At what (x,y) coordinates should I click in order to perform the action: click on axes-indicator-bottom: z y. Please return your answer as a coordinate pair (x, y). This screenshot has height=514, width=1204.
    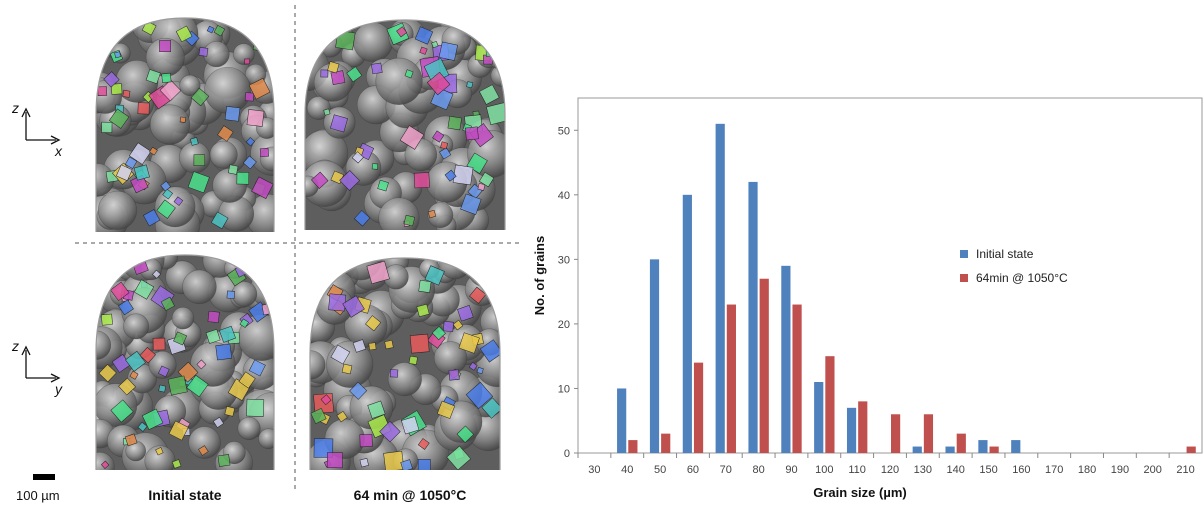
    Looking at the image, I should click on (37, 367).